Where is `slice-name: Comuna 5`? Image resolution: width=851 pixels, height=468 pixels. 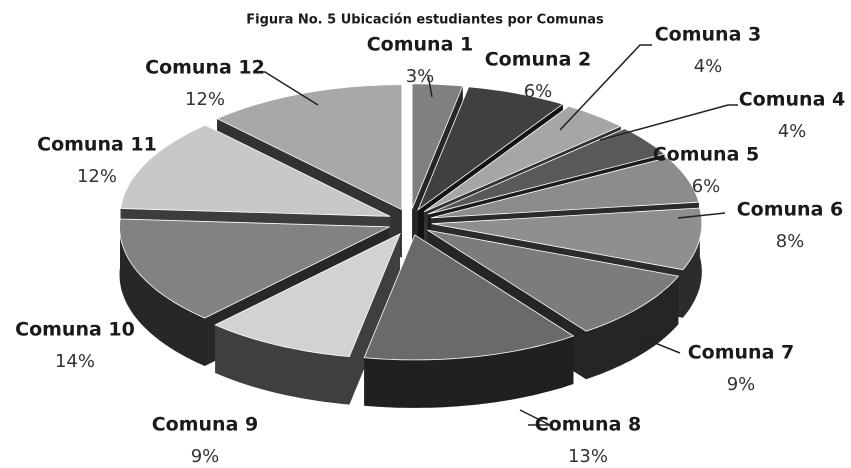 slice-name: Comuna 5 is located at coordinates (706, 155).